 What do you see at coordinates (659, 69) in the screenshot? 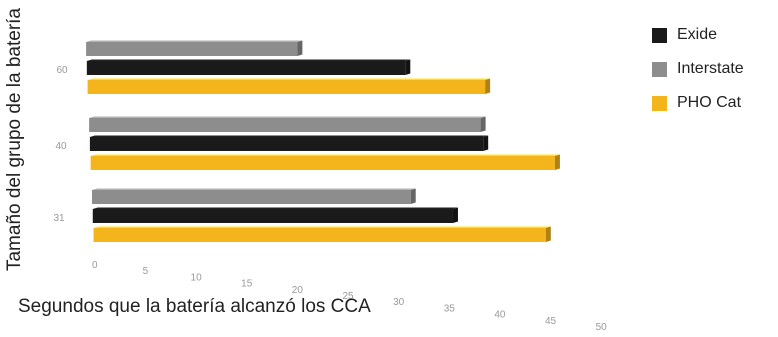
I see `legend-swatch-interstate` at bounding box center [659, 69].